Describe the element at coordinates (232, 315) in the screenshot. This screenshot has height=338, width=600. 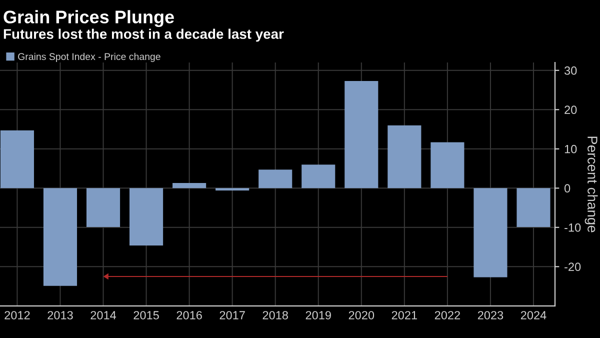
I see `x-tick-label: 2017` at that location.